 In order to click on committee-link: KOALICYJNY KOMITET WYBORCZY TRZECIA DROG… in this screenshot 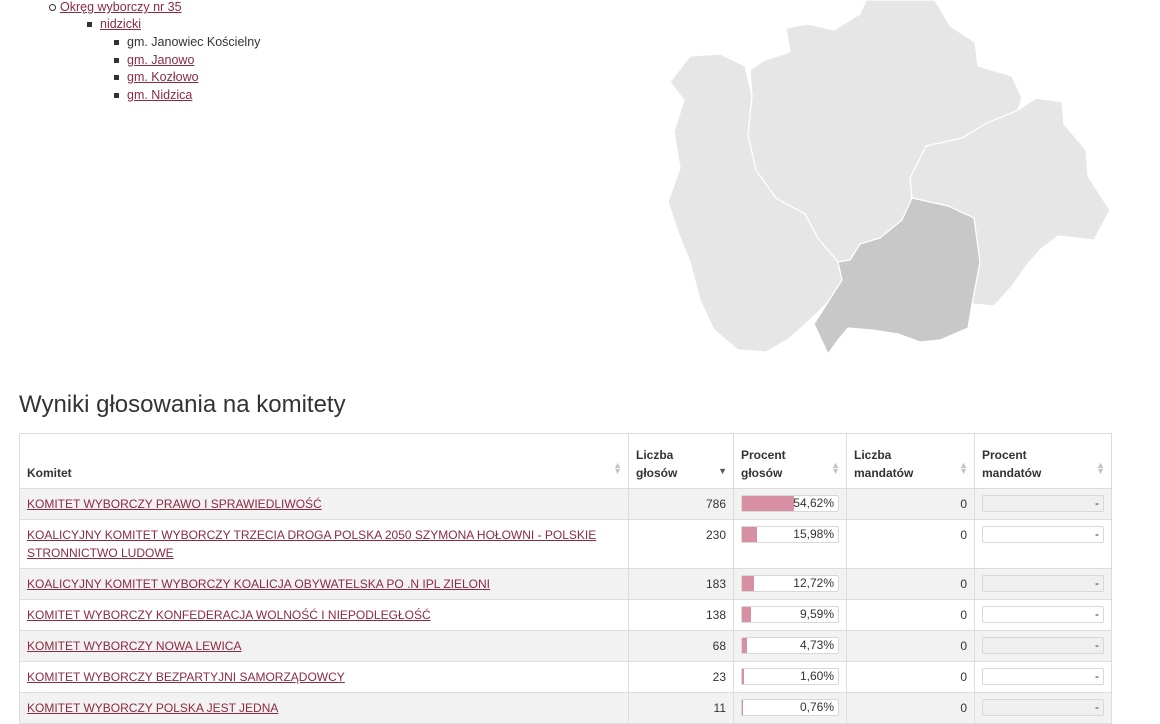, I will do `click(312, 544)`.